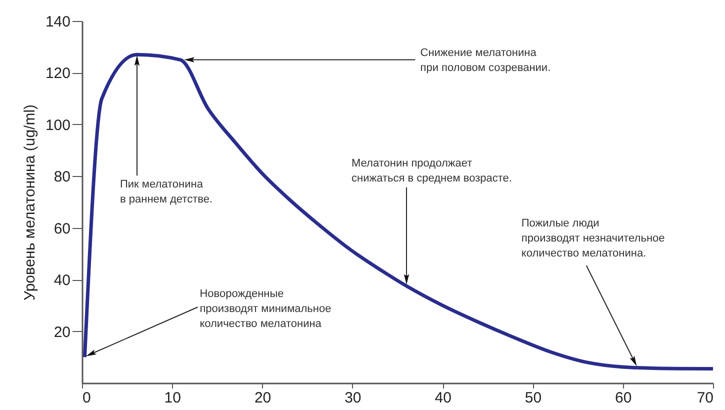 The width and height of the screenshot is (725, 410). I want to click on annotation: Пик мелатонина в раннем детстве., so click(166, 192).